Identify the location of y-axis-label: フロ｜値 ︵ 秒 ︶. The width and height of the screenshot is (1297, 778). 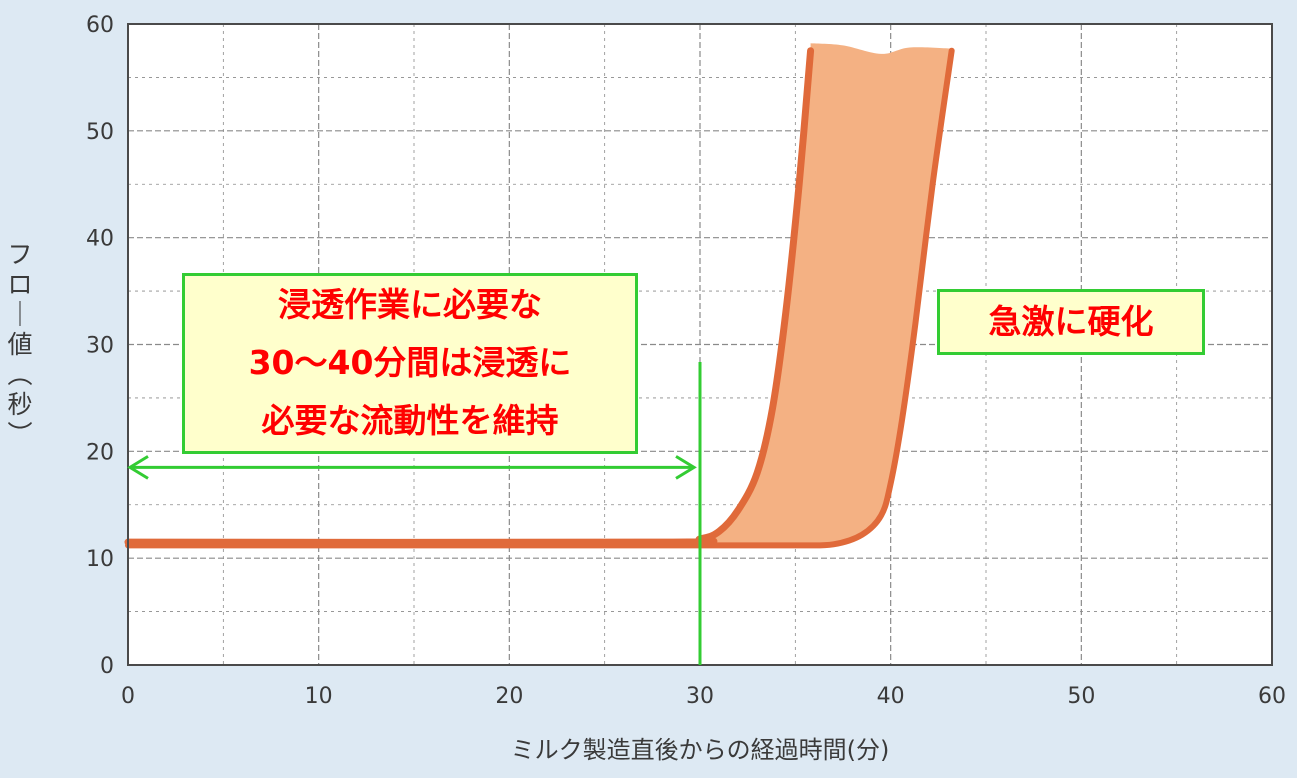
(20, 345).